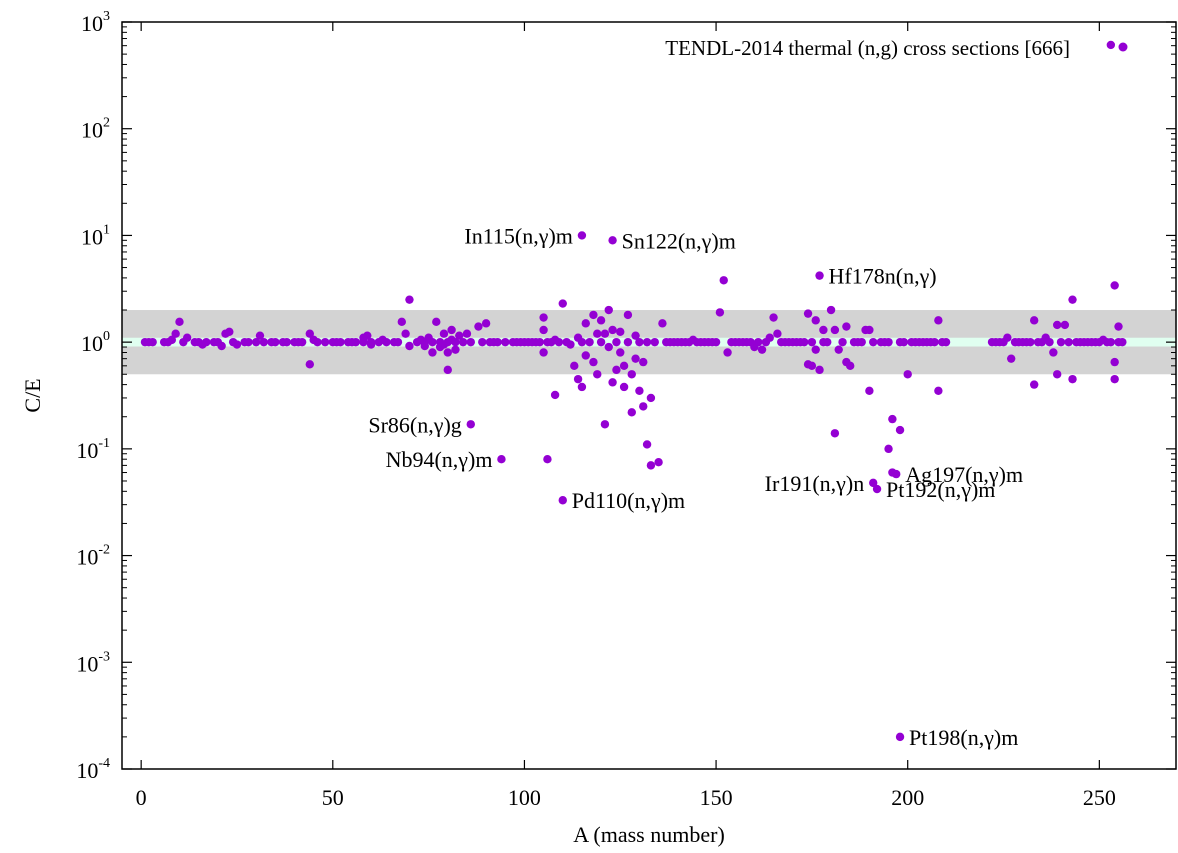 Image resolution: width=1178 pixels, height=853 pixels. What do you see at coordinates (649, 834) in the screenshot?
I see `x-axis-title: A (mass number)` at bounding box center [649, 834].